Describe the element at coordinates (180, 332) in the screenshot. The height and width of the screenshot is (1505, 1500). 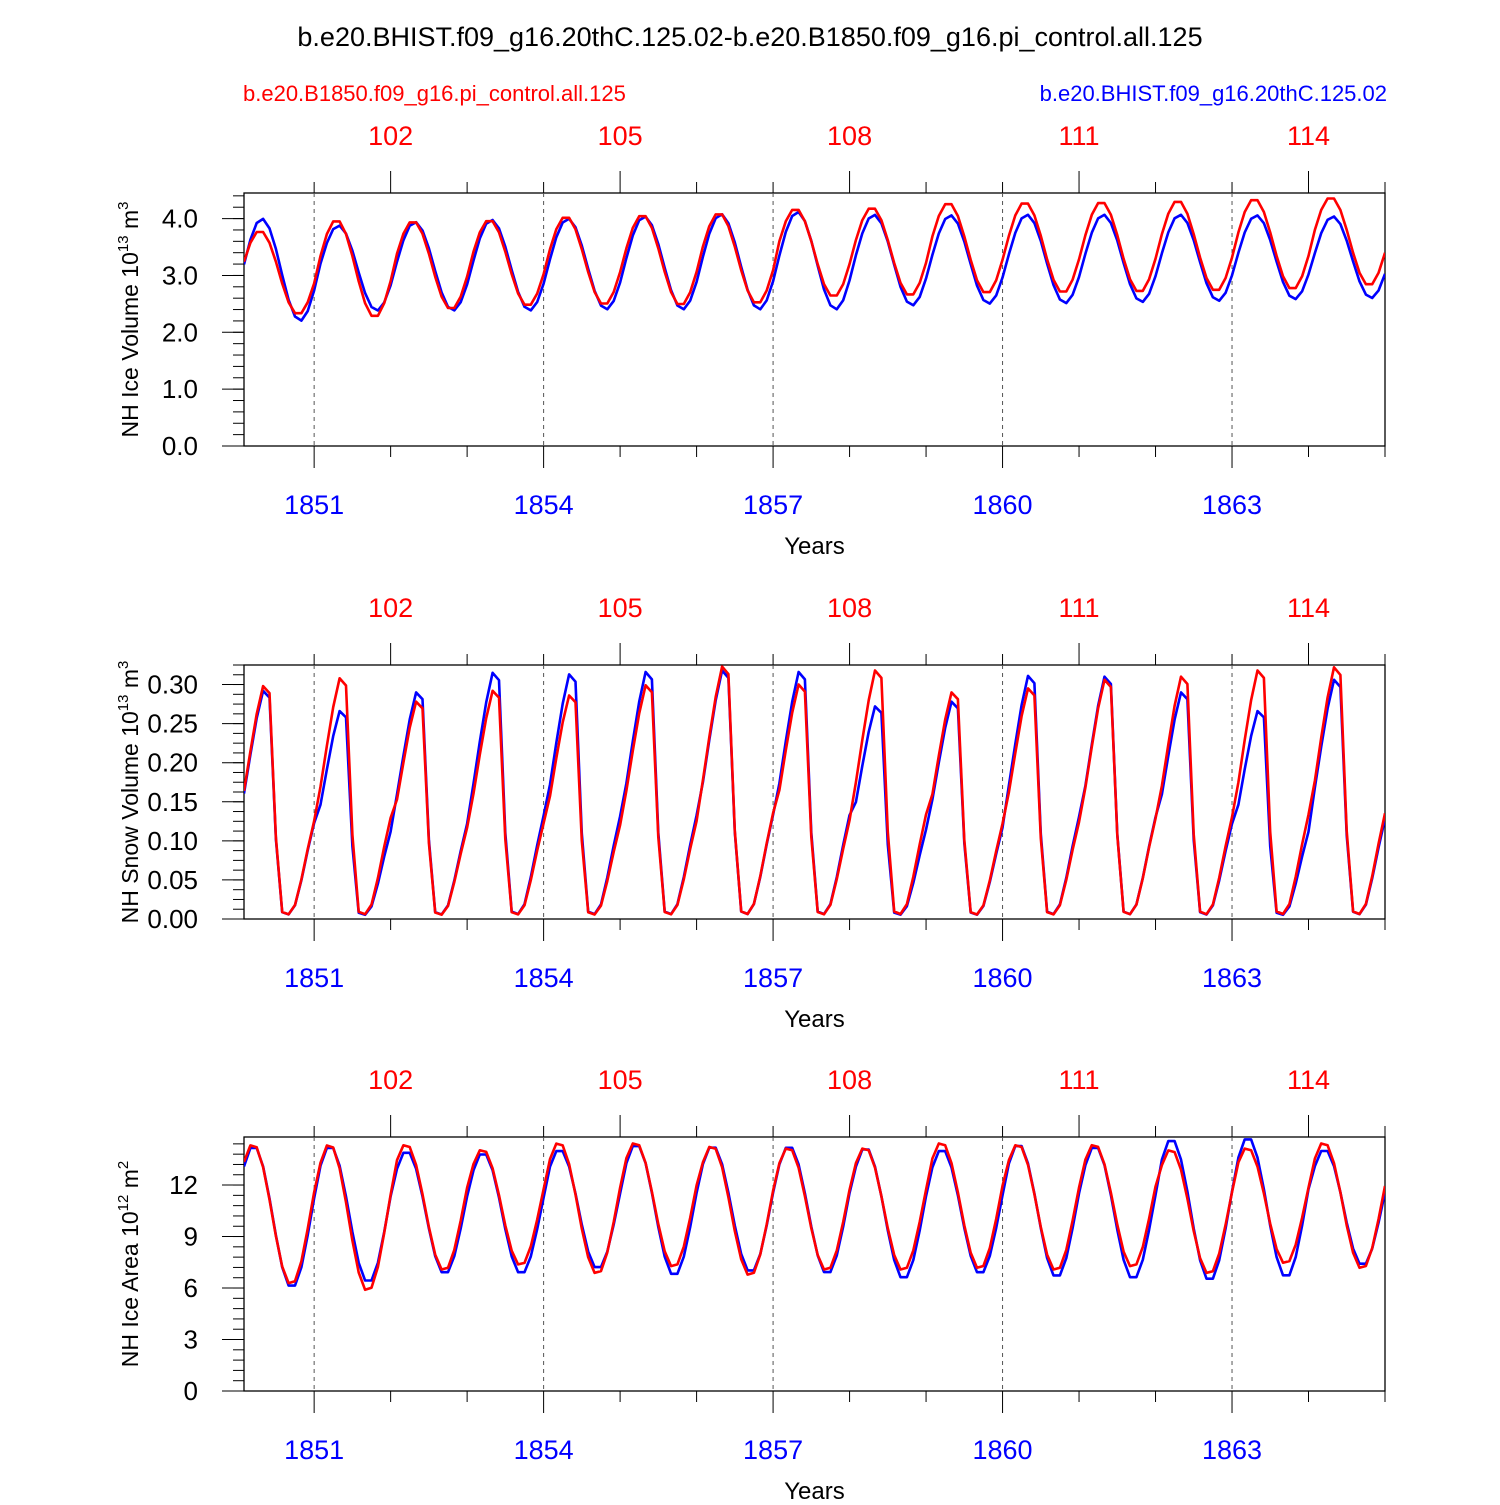
I see `y-tick-label: 2.0` at that location.